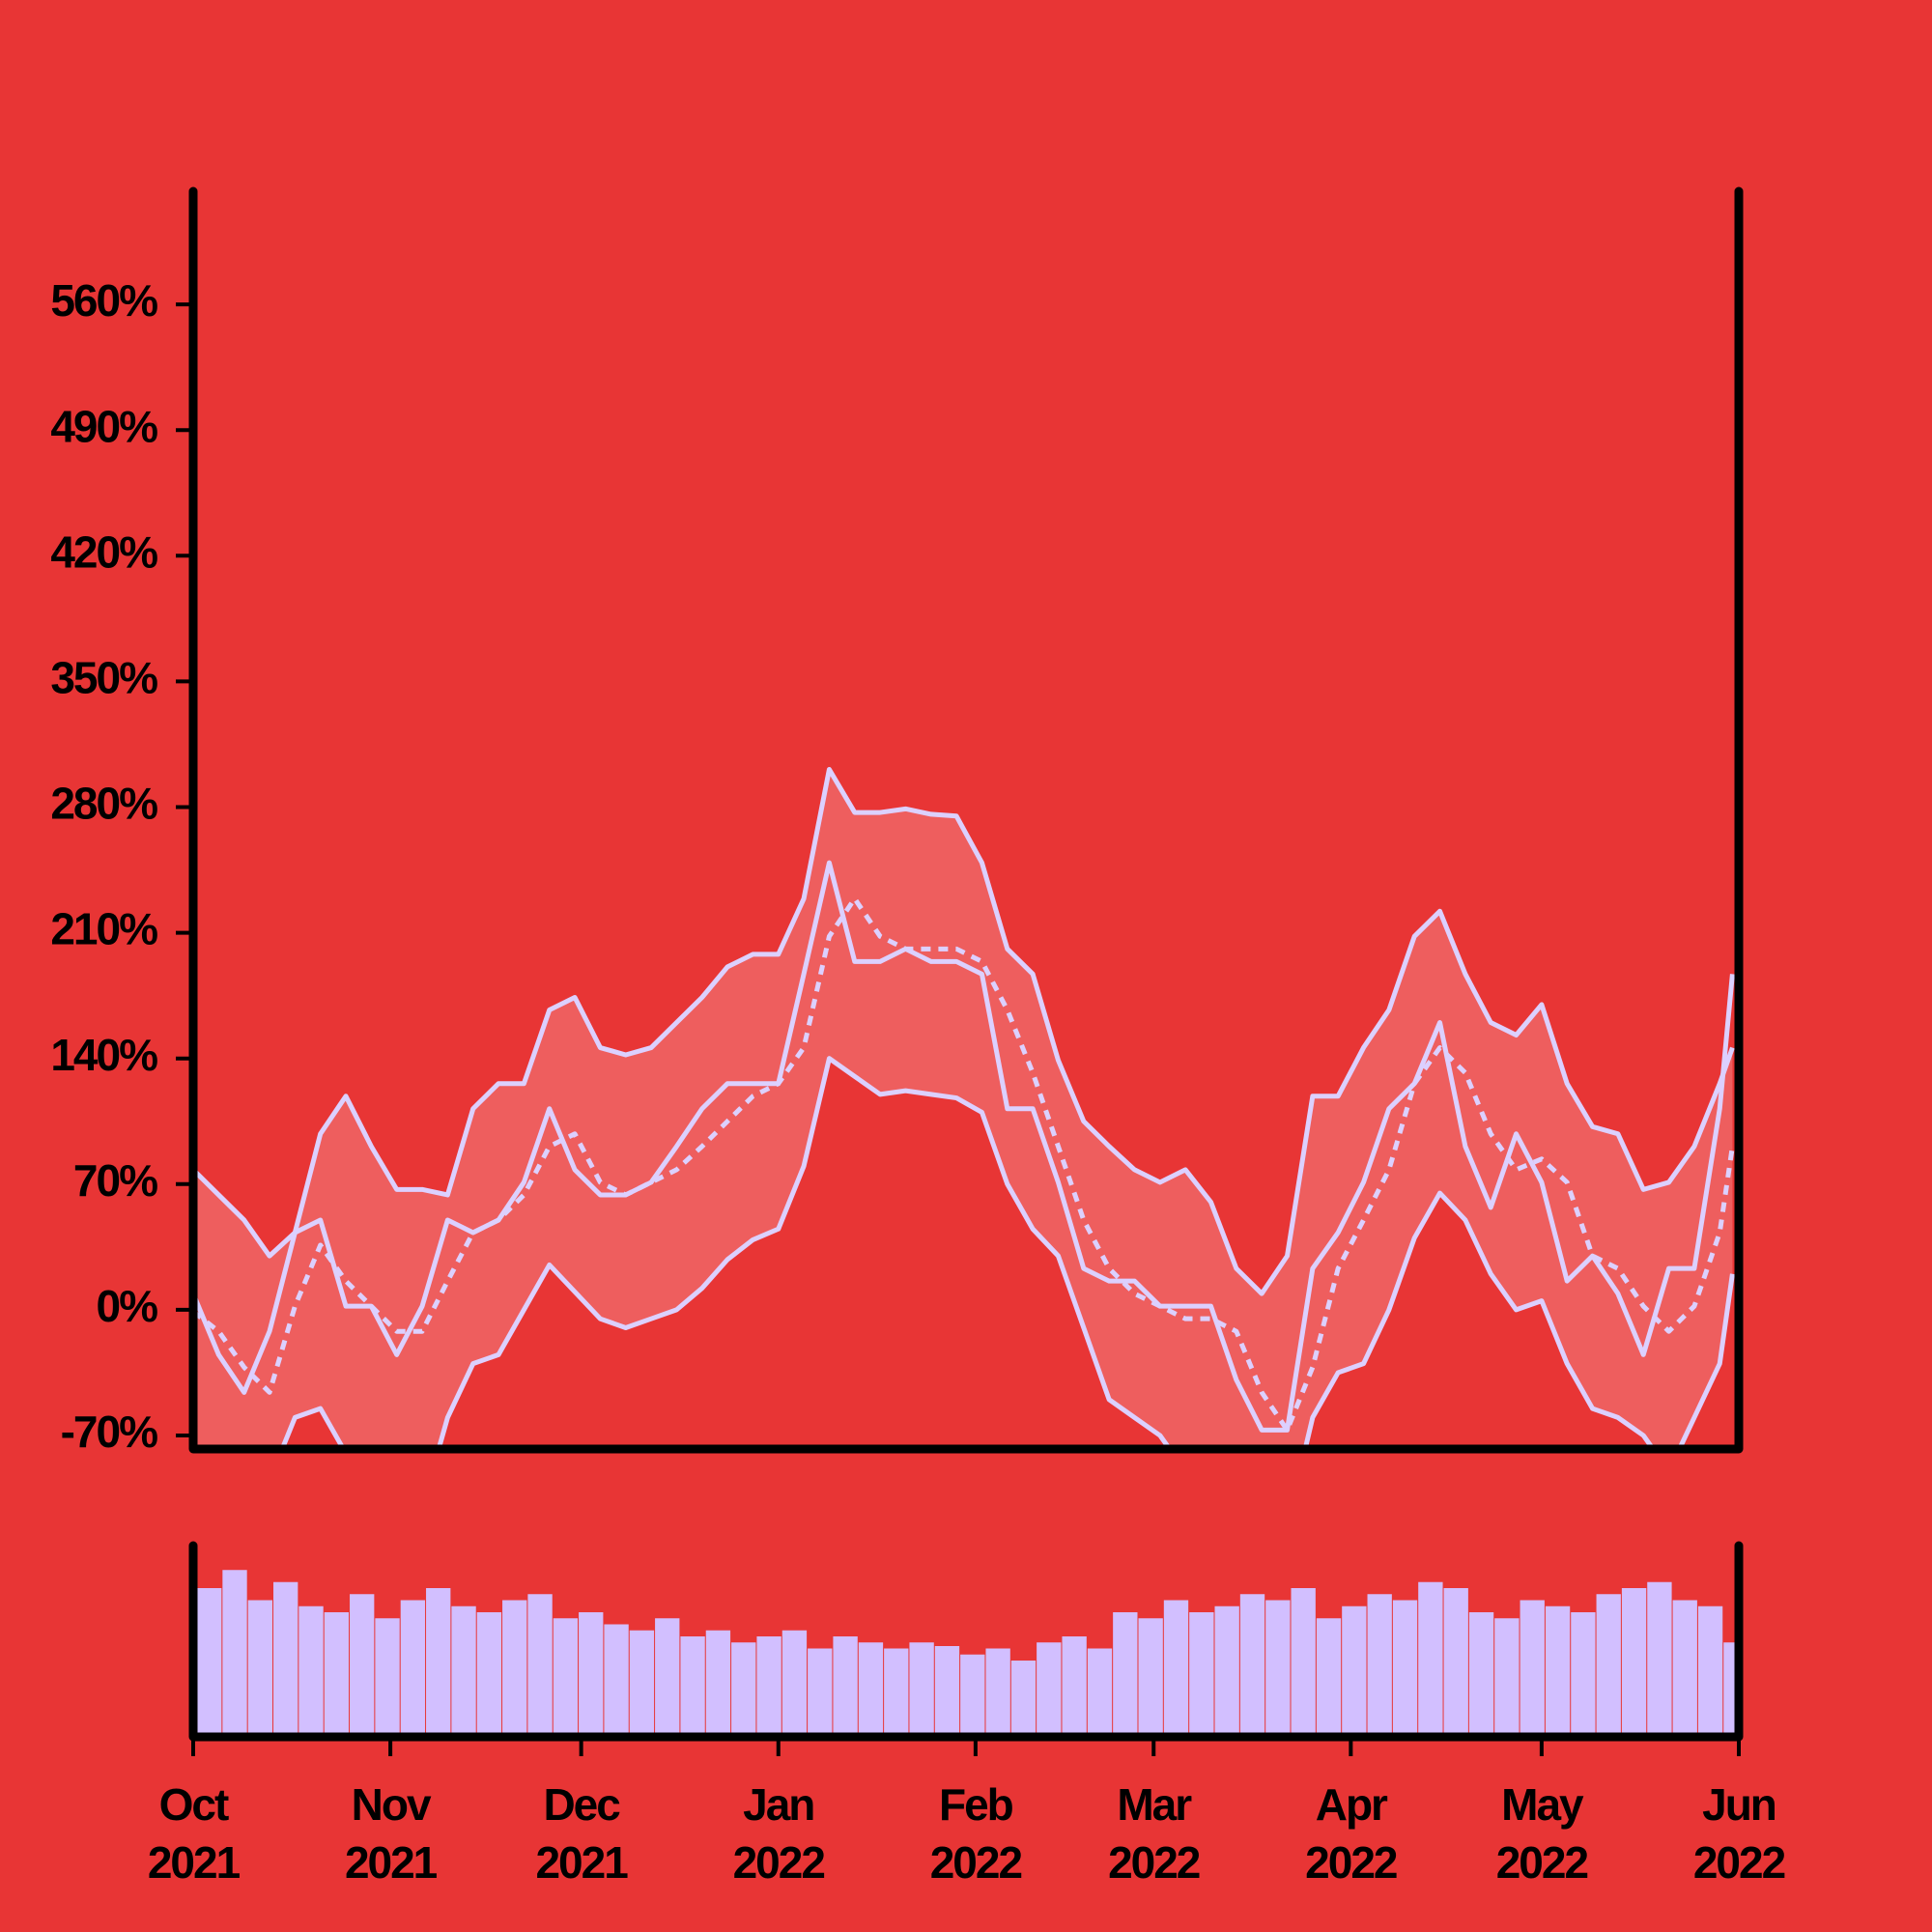 The width and height of the screenshot is (1932, 1932). What do you see at coordinates (103, 929) in the screenshot?
I see `y-tick-label: 210%` at bounding box center [103, 929].